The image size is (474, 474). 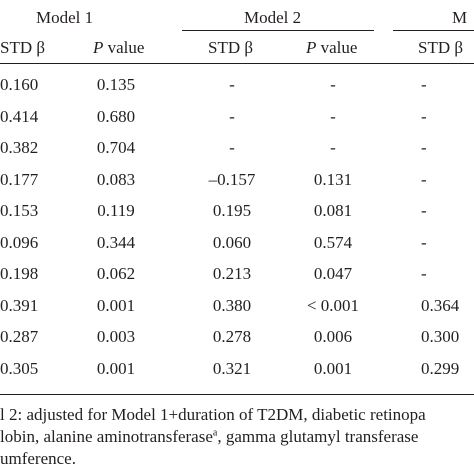 What do you see at coordinates (19, 116) in the screenshot?
I see `table-cell: 0.414` at bounding box center [19, 116].